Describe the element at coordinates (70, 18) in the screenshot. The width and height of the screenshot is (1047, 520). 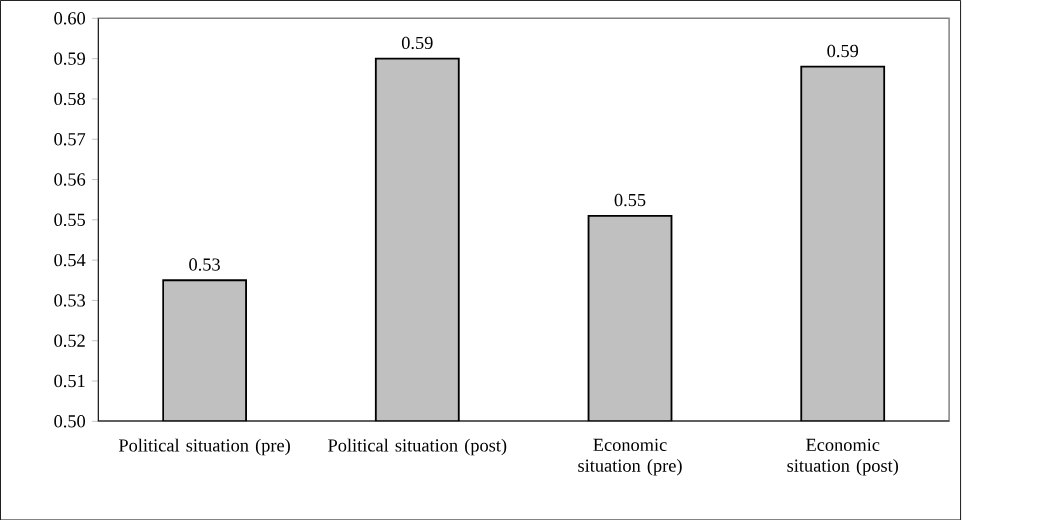
I see `y-tick-label: 0.60` at that location.